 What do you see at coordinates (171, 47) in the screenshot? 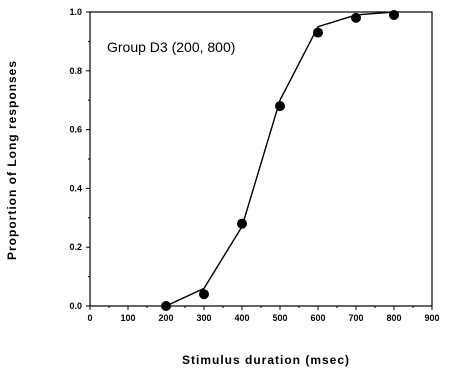
I see `group-annotation: Group D3 (200, 800)` at bounding box center [171, 47].